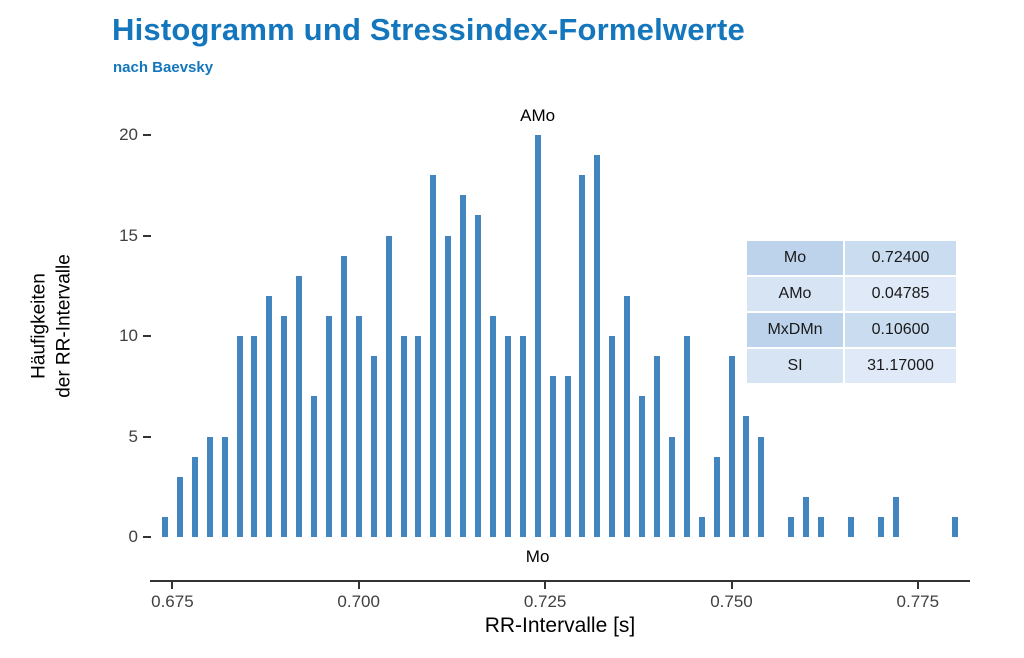 This screenshot has height=658, width=1024. I want to click on y-tick-label: 0, so click(133, 536).